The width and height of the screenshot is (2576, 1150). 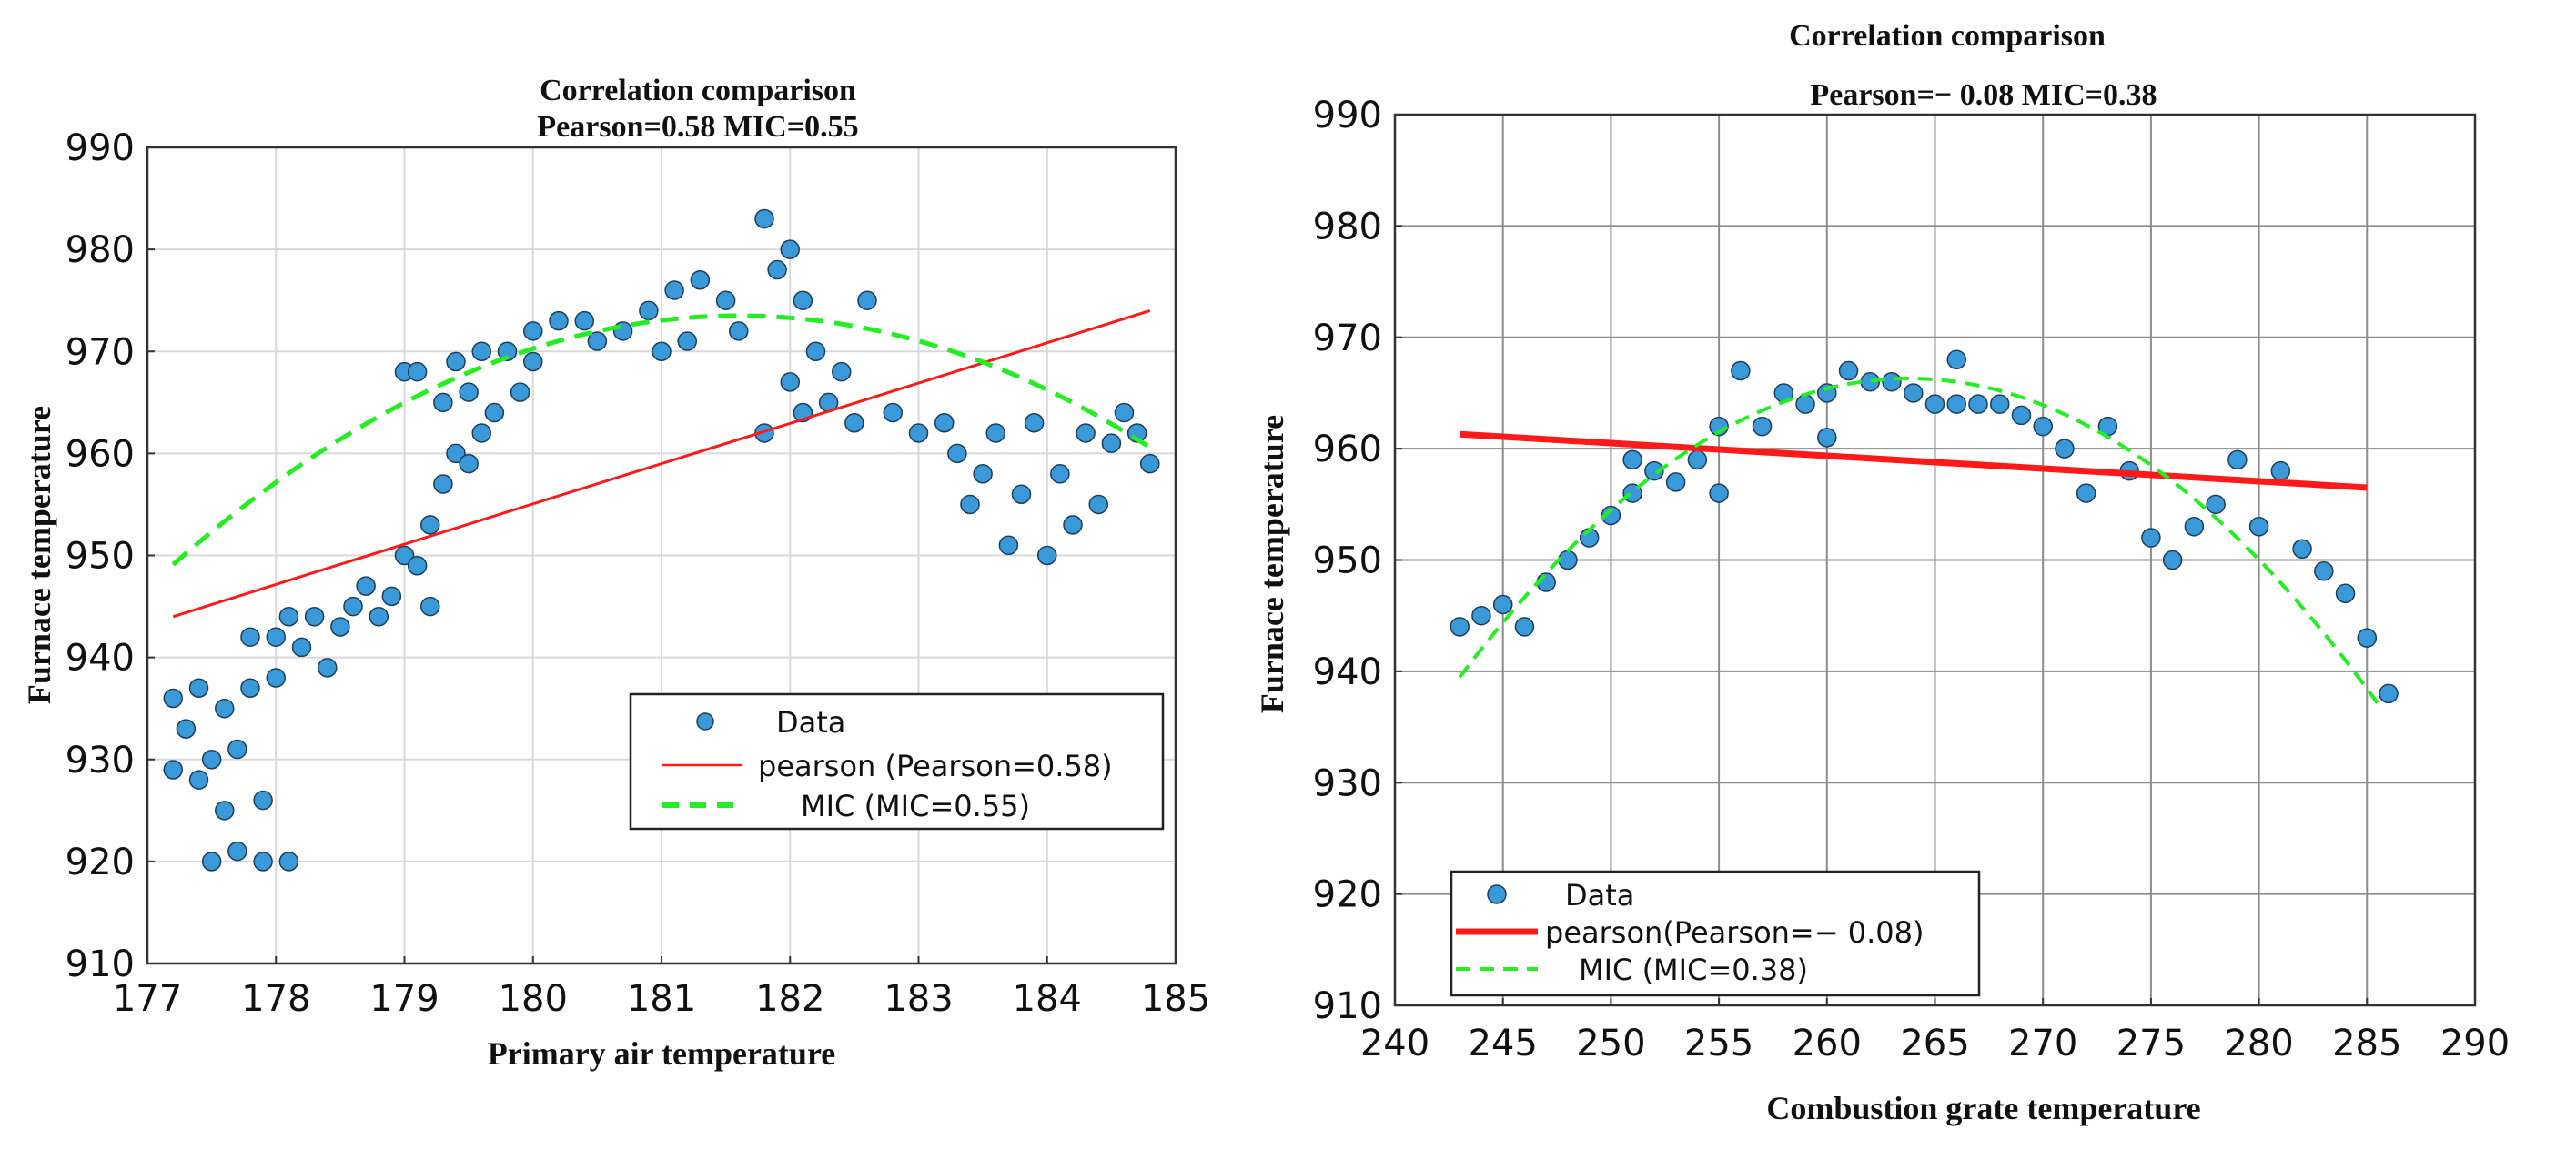 I want to click on x-tick-label: 179, so click(x=404, y=999).